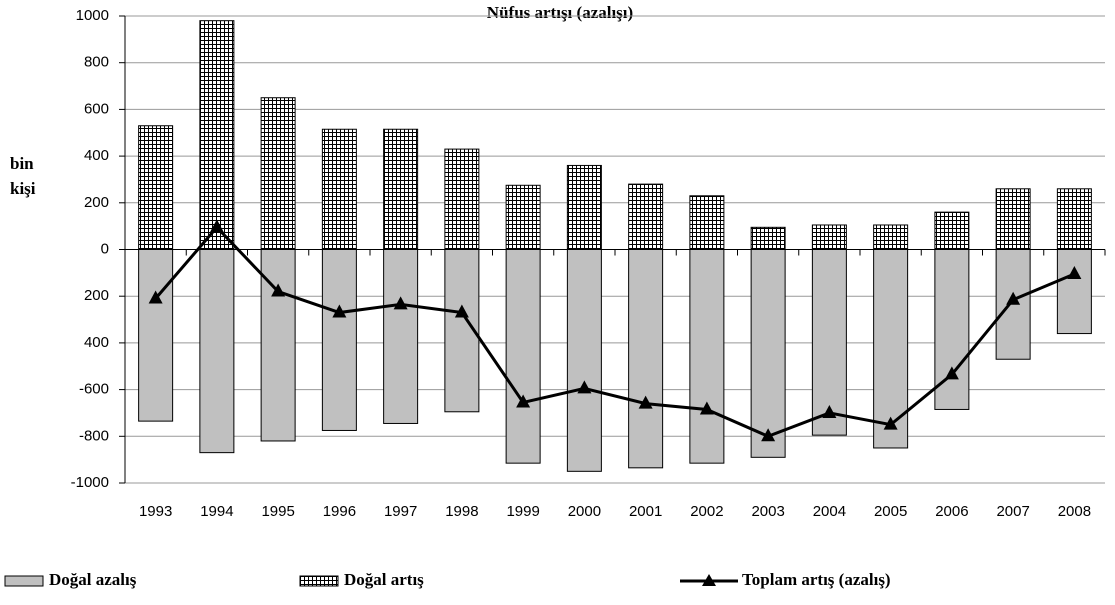 The height and width of the screenshot is (605, 1115). What do you see at coordinates (23, 188) in the screenshot?
I see `y-axis-label: kişi` at bounding box center [23, 188].